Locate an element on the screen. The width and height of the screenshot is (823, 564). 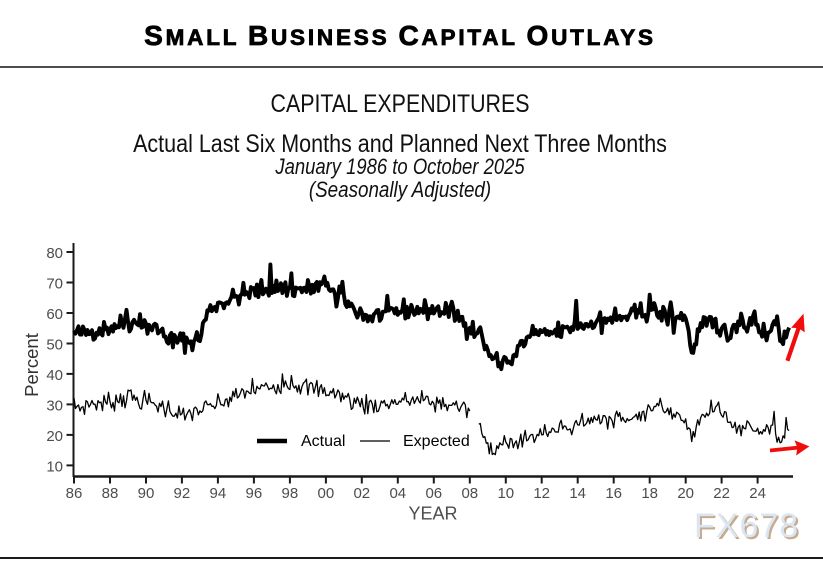
svg-text: 60 is located at coordinates (54, 314).